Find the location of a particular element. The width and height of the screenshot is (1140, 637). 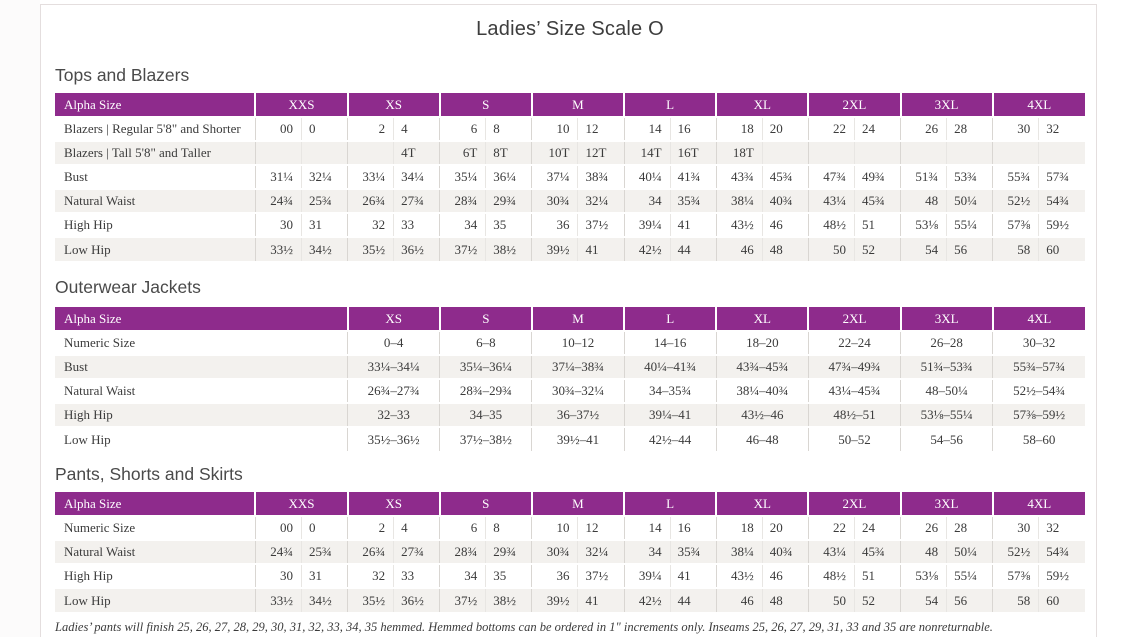

size-value-cell: 12 is located at coordinates (601, 128).